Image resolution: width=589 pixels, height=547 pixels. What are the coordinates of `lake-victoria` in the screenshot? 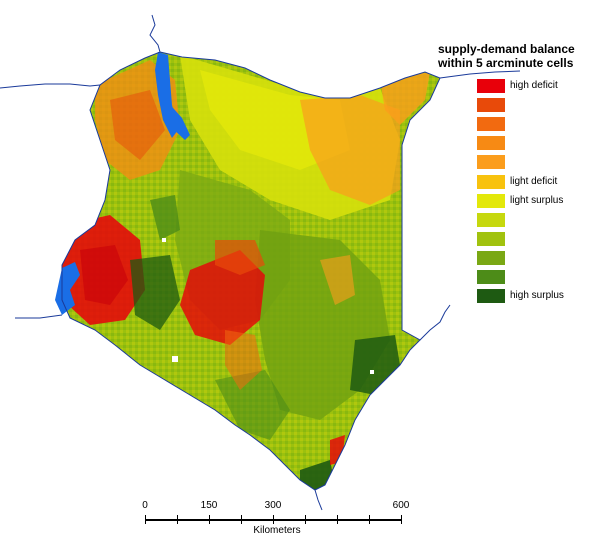 It's located at (67, 288).